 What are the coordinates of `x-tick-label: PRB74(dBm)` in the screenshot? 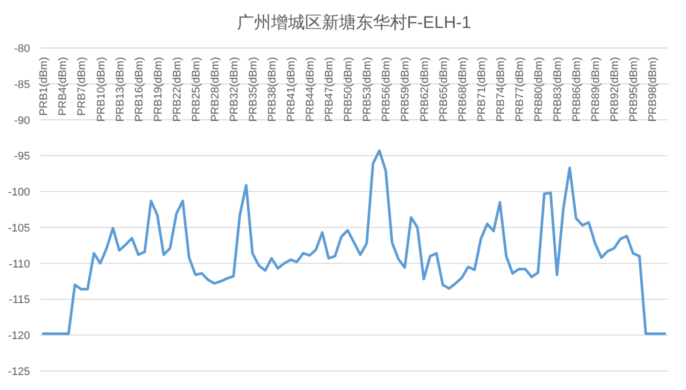 It's located at (500, 89).